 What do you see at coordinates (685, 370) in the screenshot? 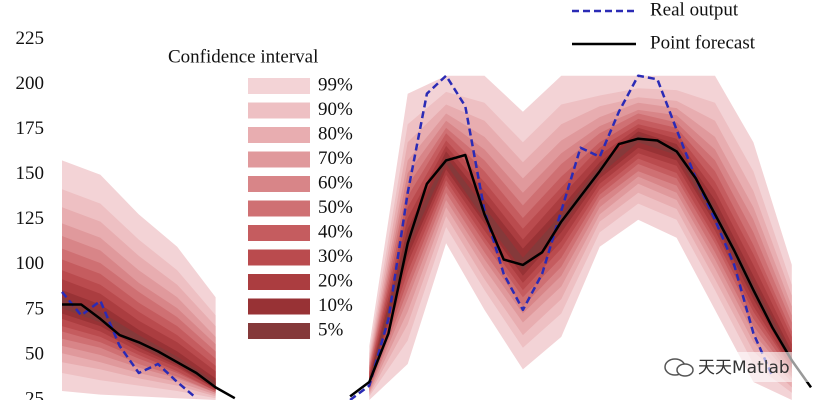
I see `watermark-icon` at bounding box center [685, 370].